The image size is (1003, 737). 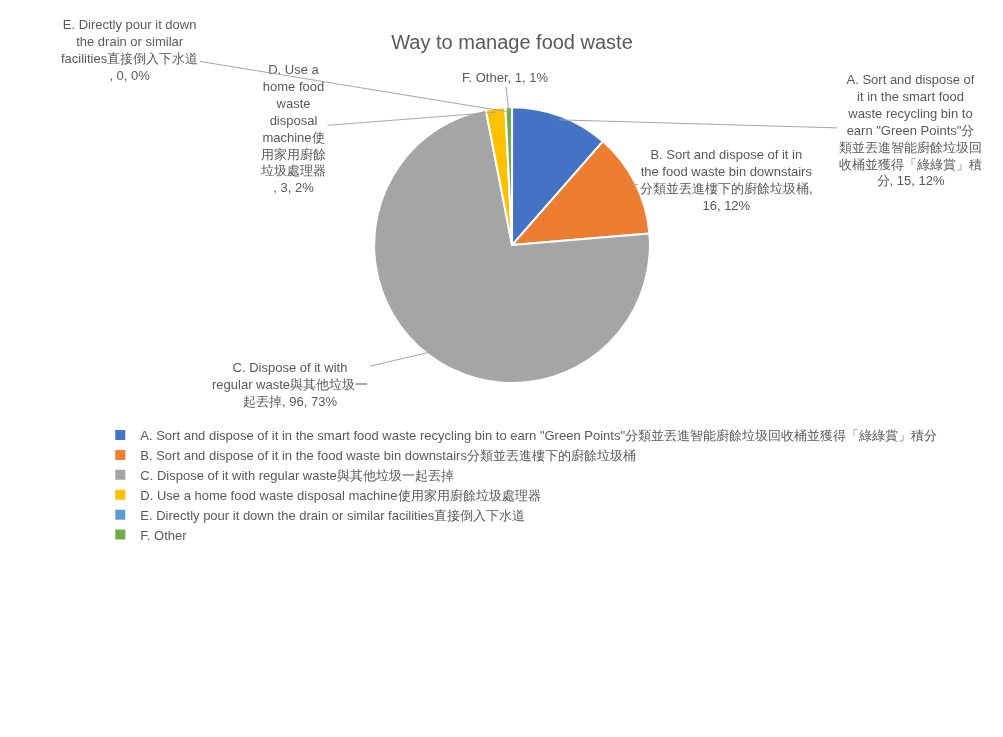 I want to click on legend-label: A. Sort and dispose of it in the smart food waste recycling bin to earn "Green Points"分類並丟進智能廚餘垃圾回收桶並獲得「綠綠賞」積分, so click(x=538, y=436).